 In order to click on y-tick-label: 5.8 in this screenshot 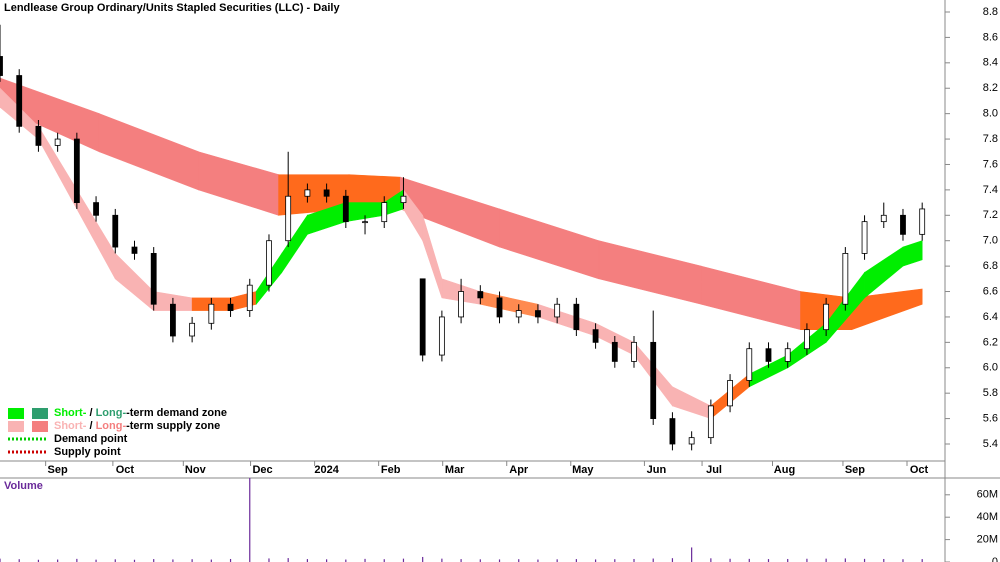, I will do `click(990, 393)`.